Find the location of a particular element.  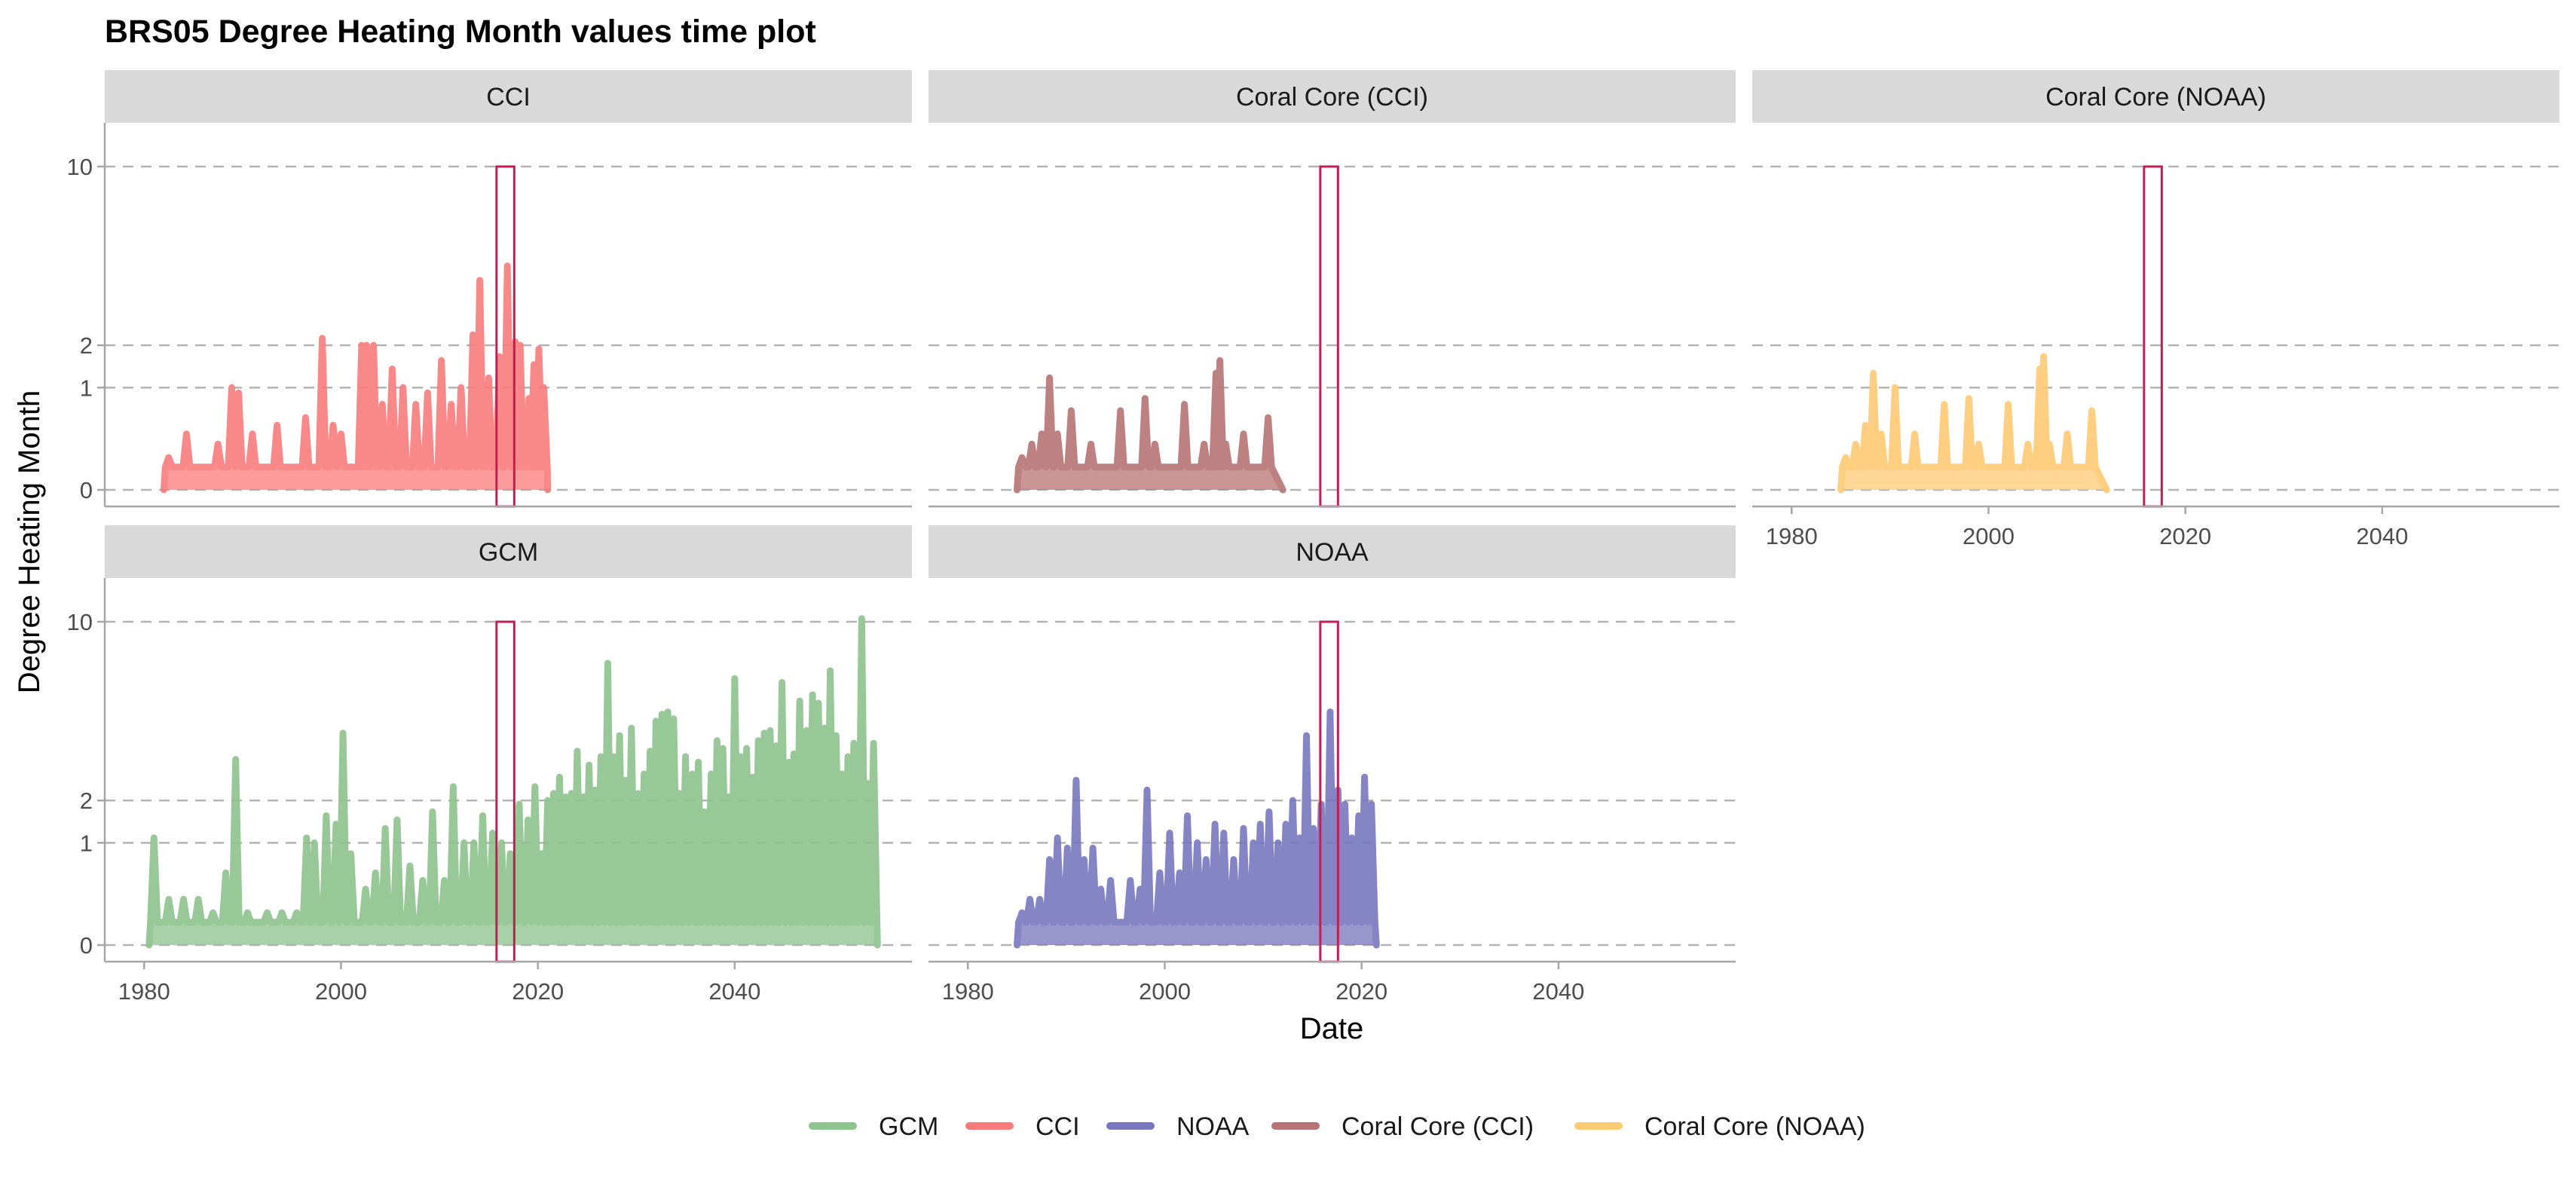

legend-label-coral-core-noaa: Coral Core (NOAA) is located at coordinates (1755, 1126).